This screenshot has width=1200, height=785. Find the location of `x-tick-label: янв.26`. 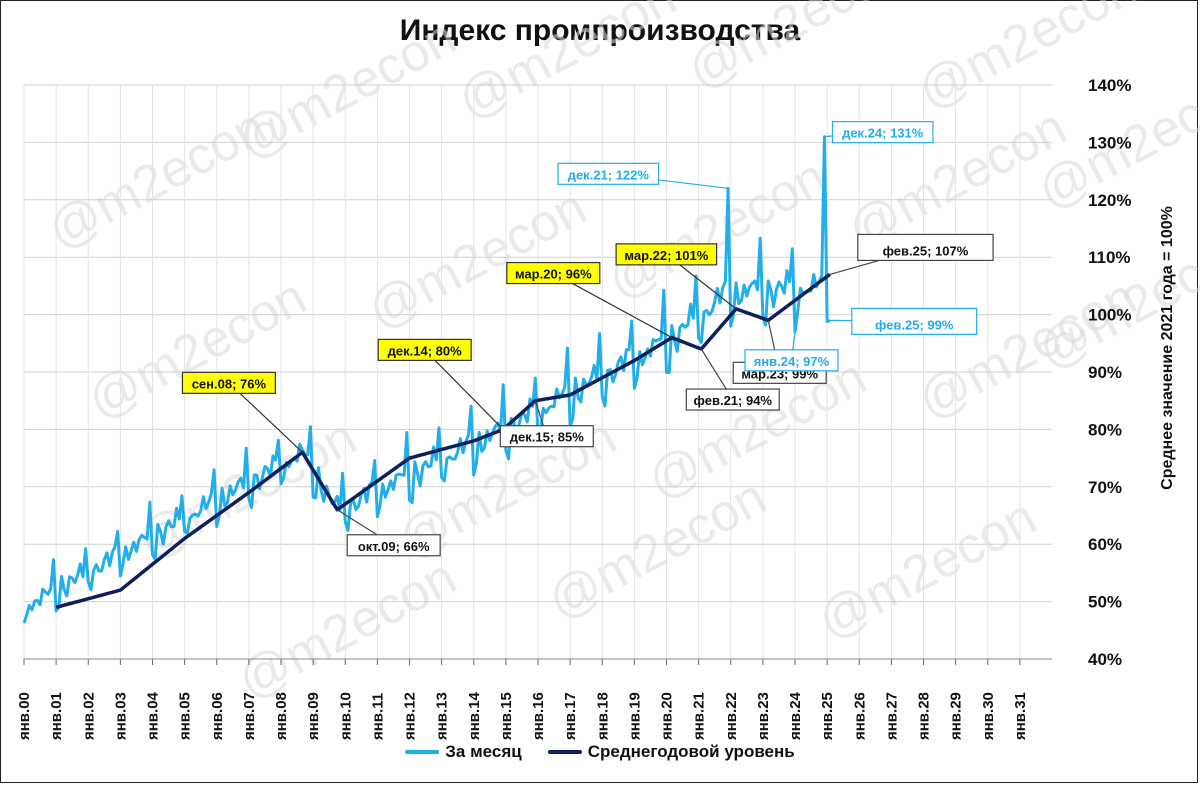

x-tick-label: янв.26 is located at coordinates (859, 716).